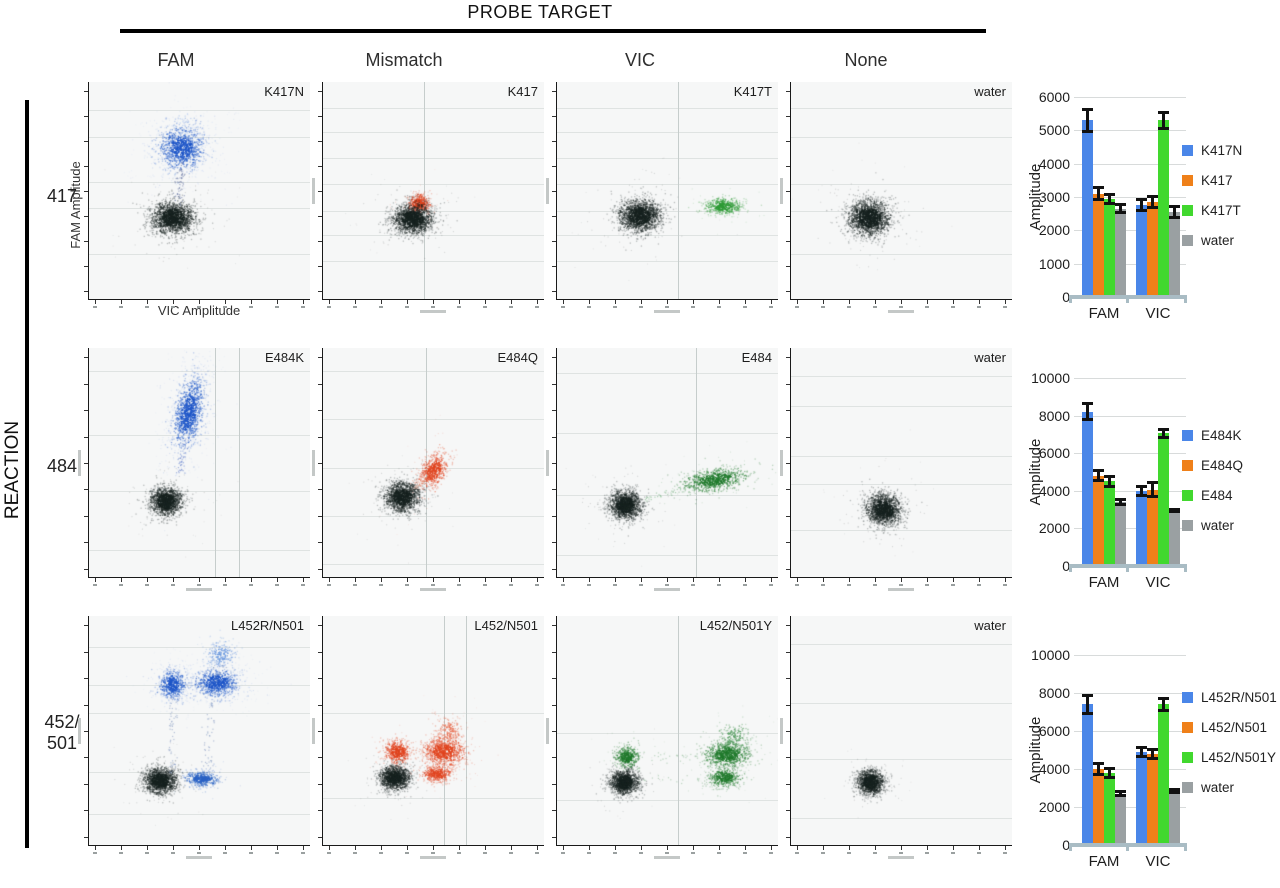 The height and width of the screenshot is (888, 1280). Describe the element at coordinates (1128, 845) in the screenshot. I see `x-axis-baseline` at that location.